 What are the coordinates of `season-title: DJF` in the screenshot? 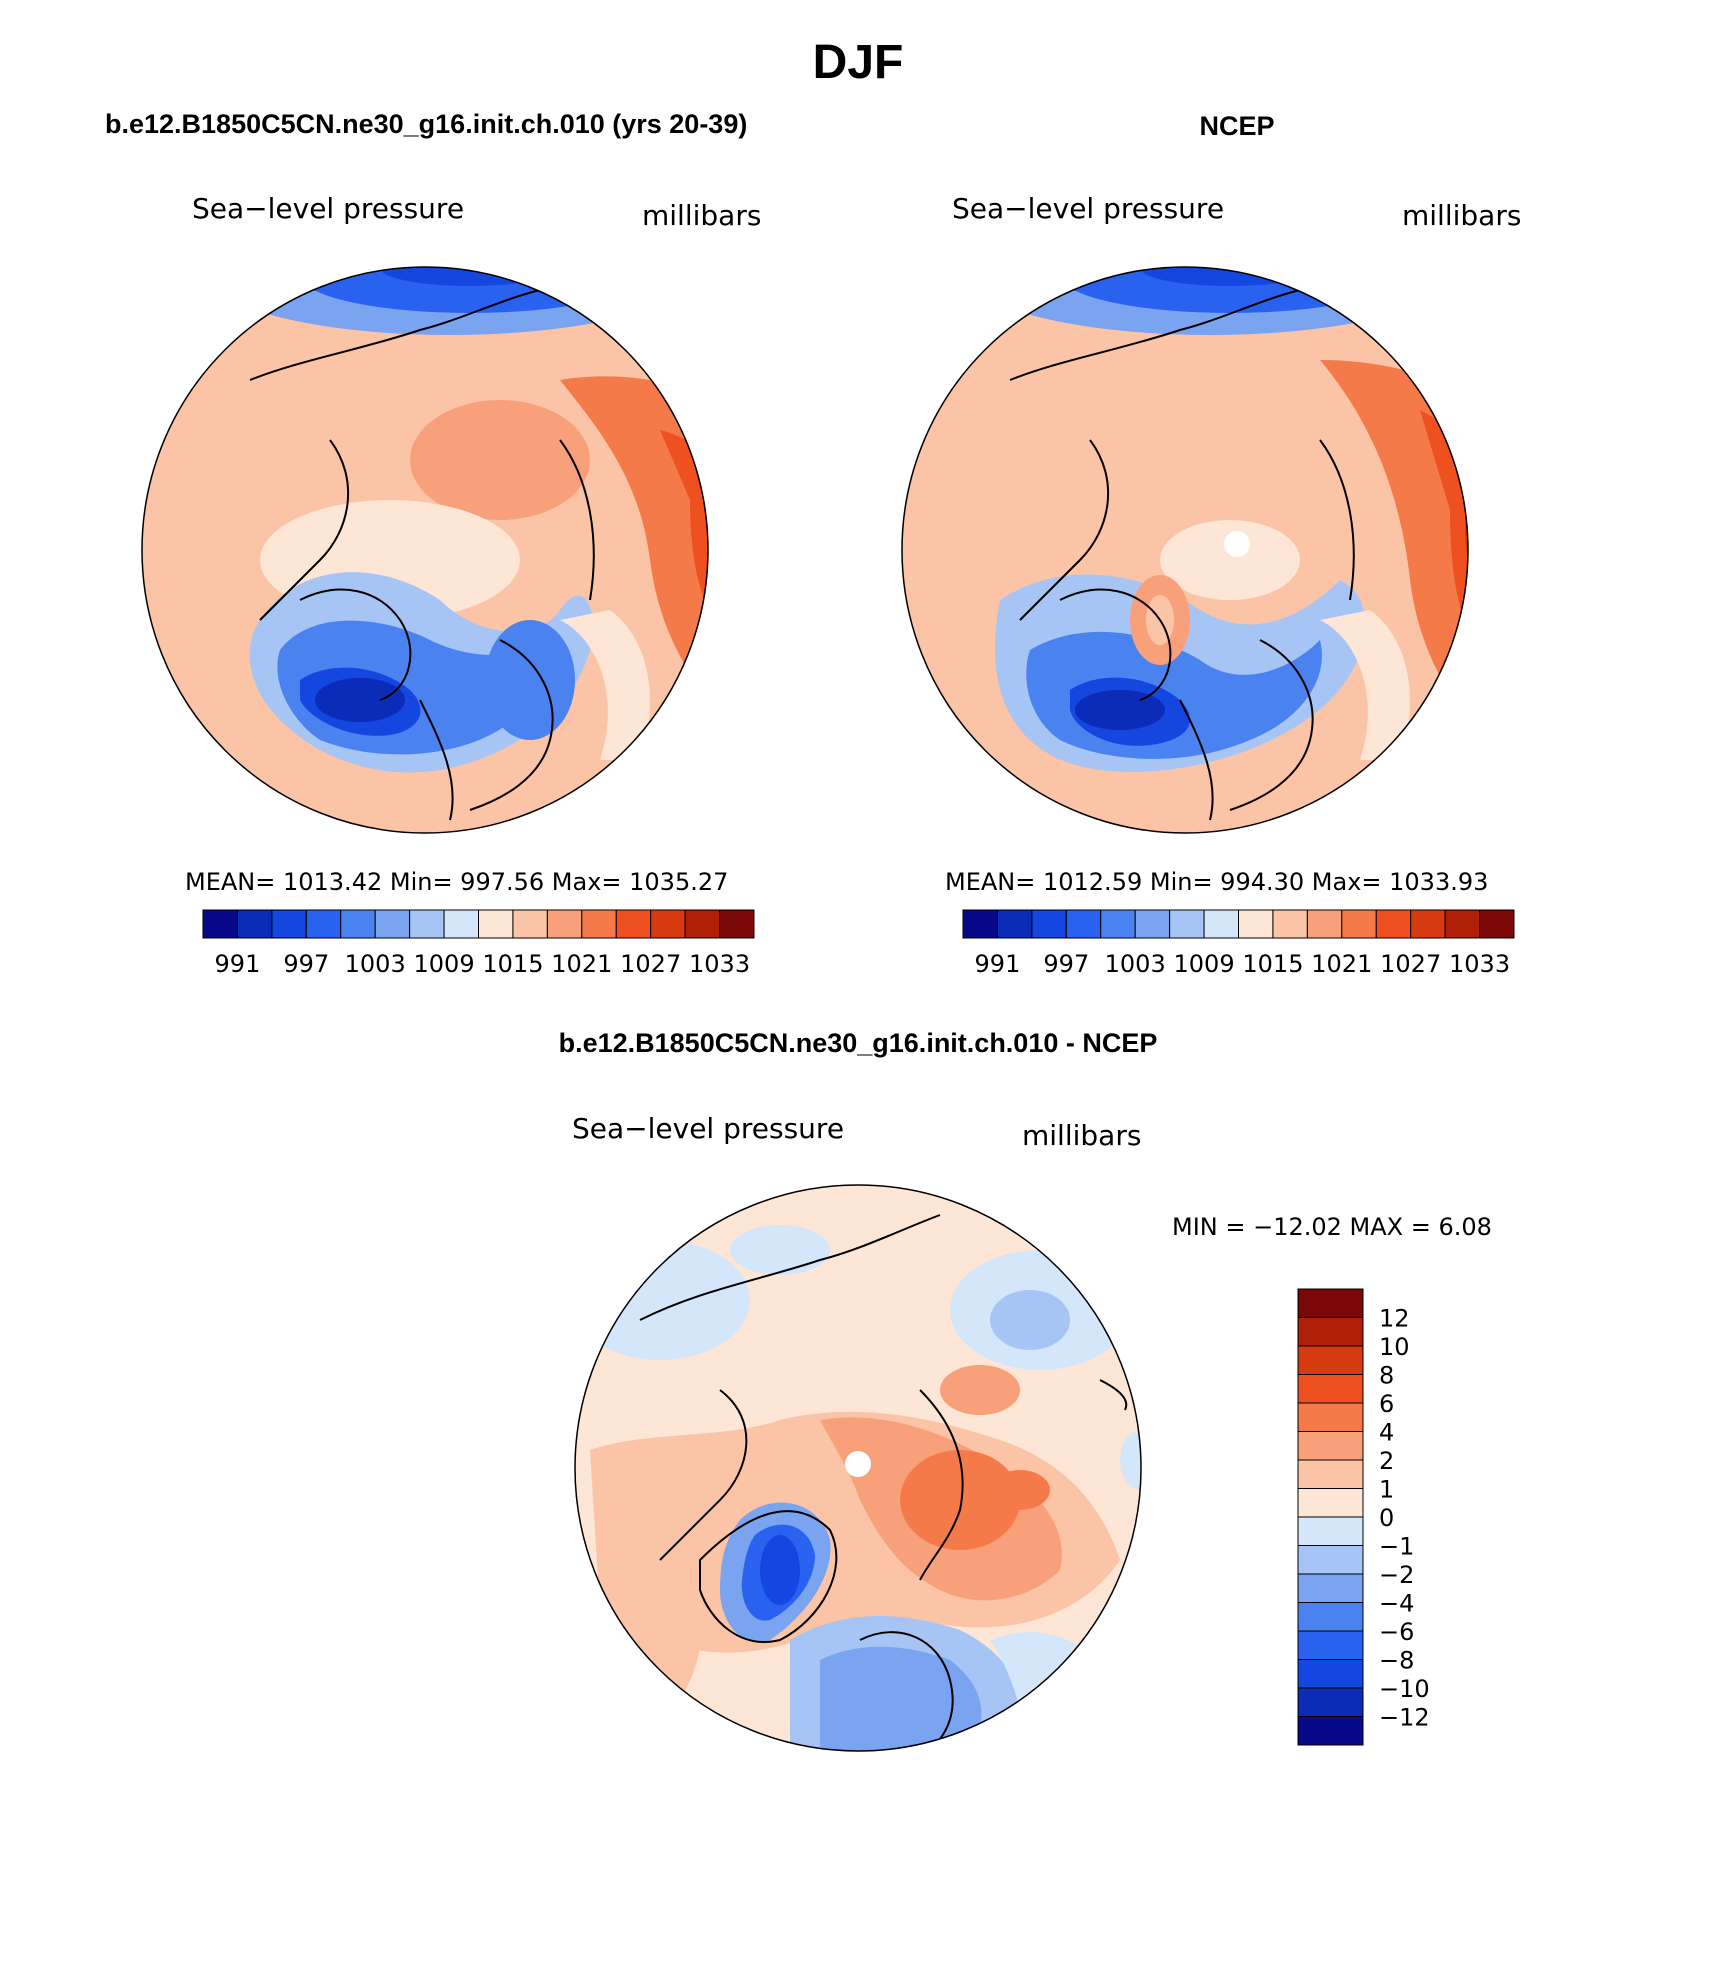 It's located at (858, 62).